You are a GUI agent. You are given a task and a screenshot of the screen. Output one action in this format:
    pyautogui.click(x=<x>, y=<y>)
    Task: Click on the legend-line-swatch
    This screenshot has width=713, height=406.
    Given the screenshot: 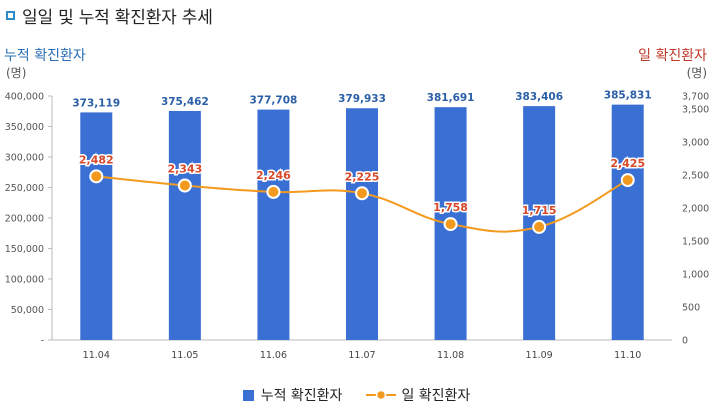 What is the action you would take?
    pyautogui.click(x=381, y=395)
    